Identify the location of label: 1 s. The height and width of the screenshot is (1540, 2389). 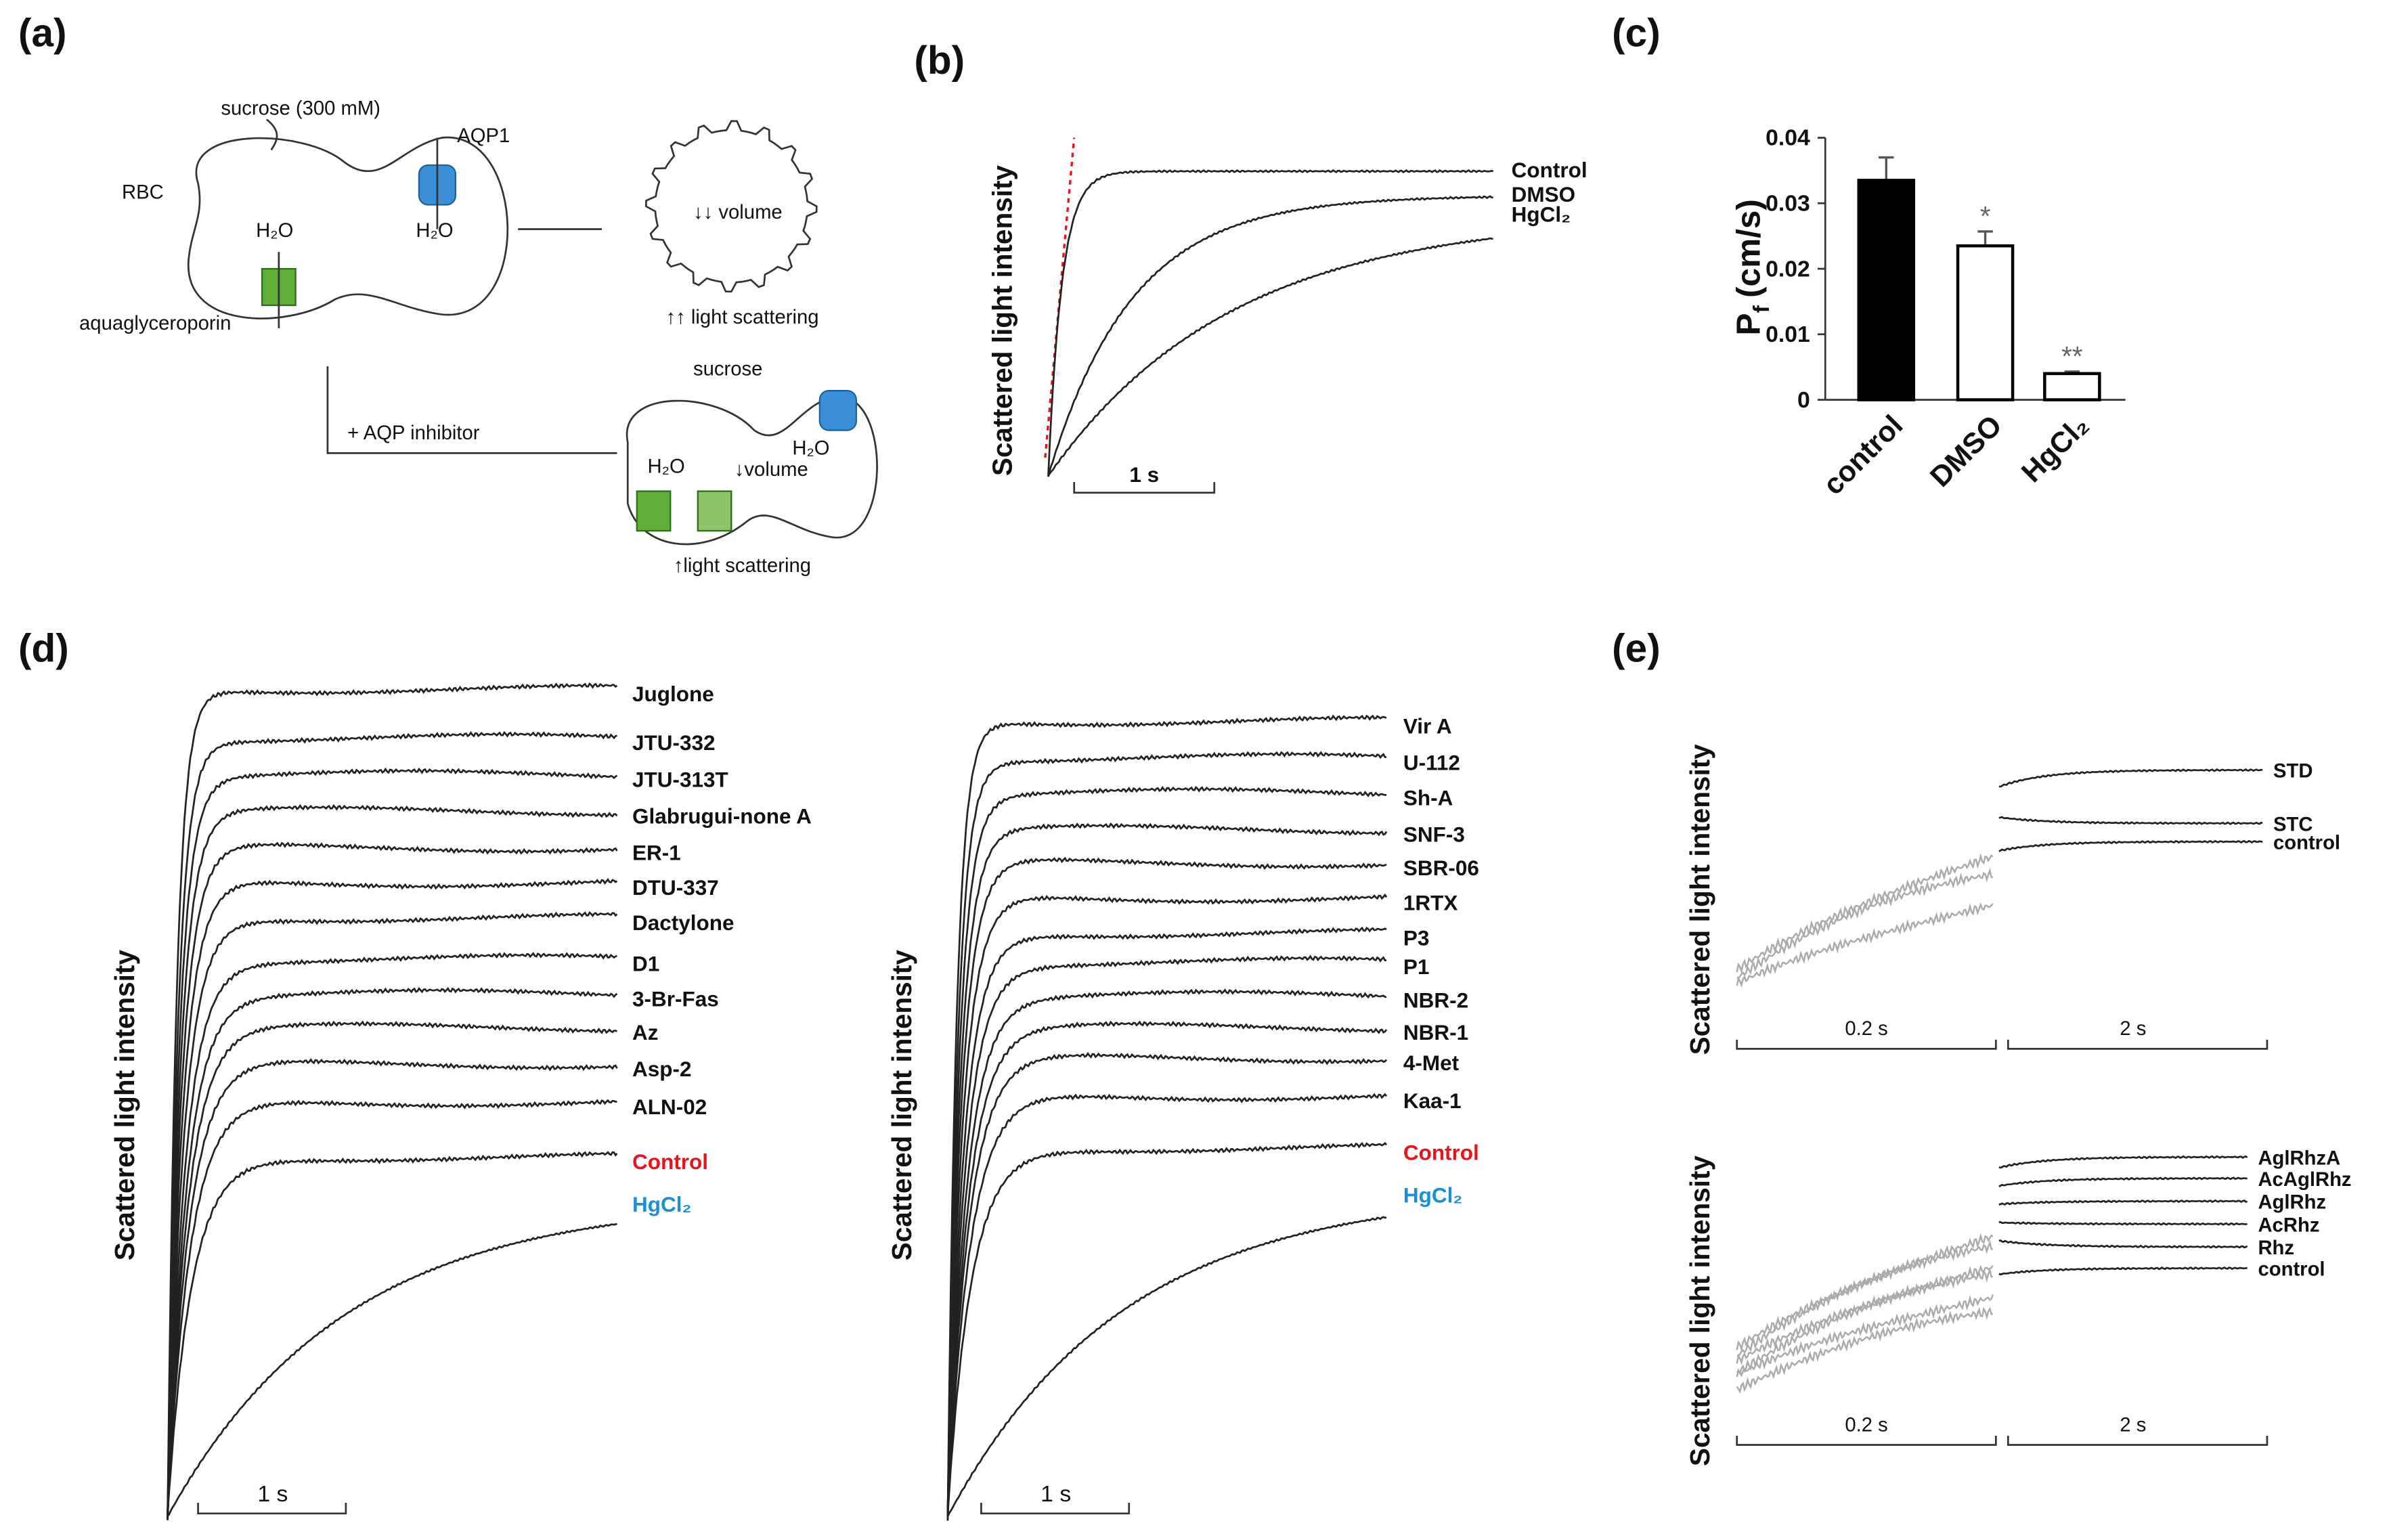
(272, 1494).